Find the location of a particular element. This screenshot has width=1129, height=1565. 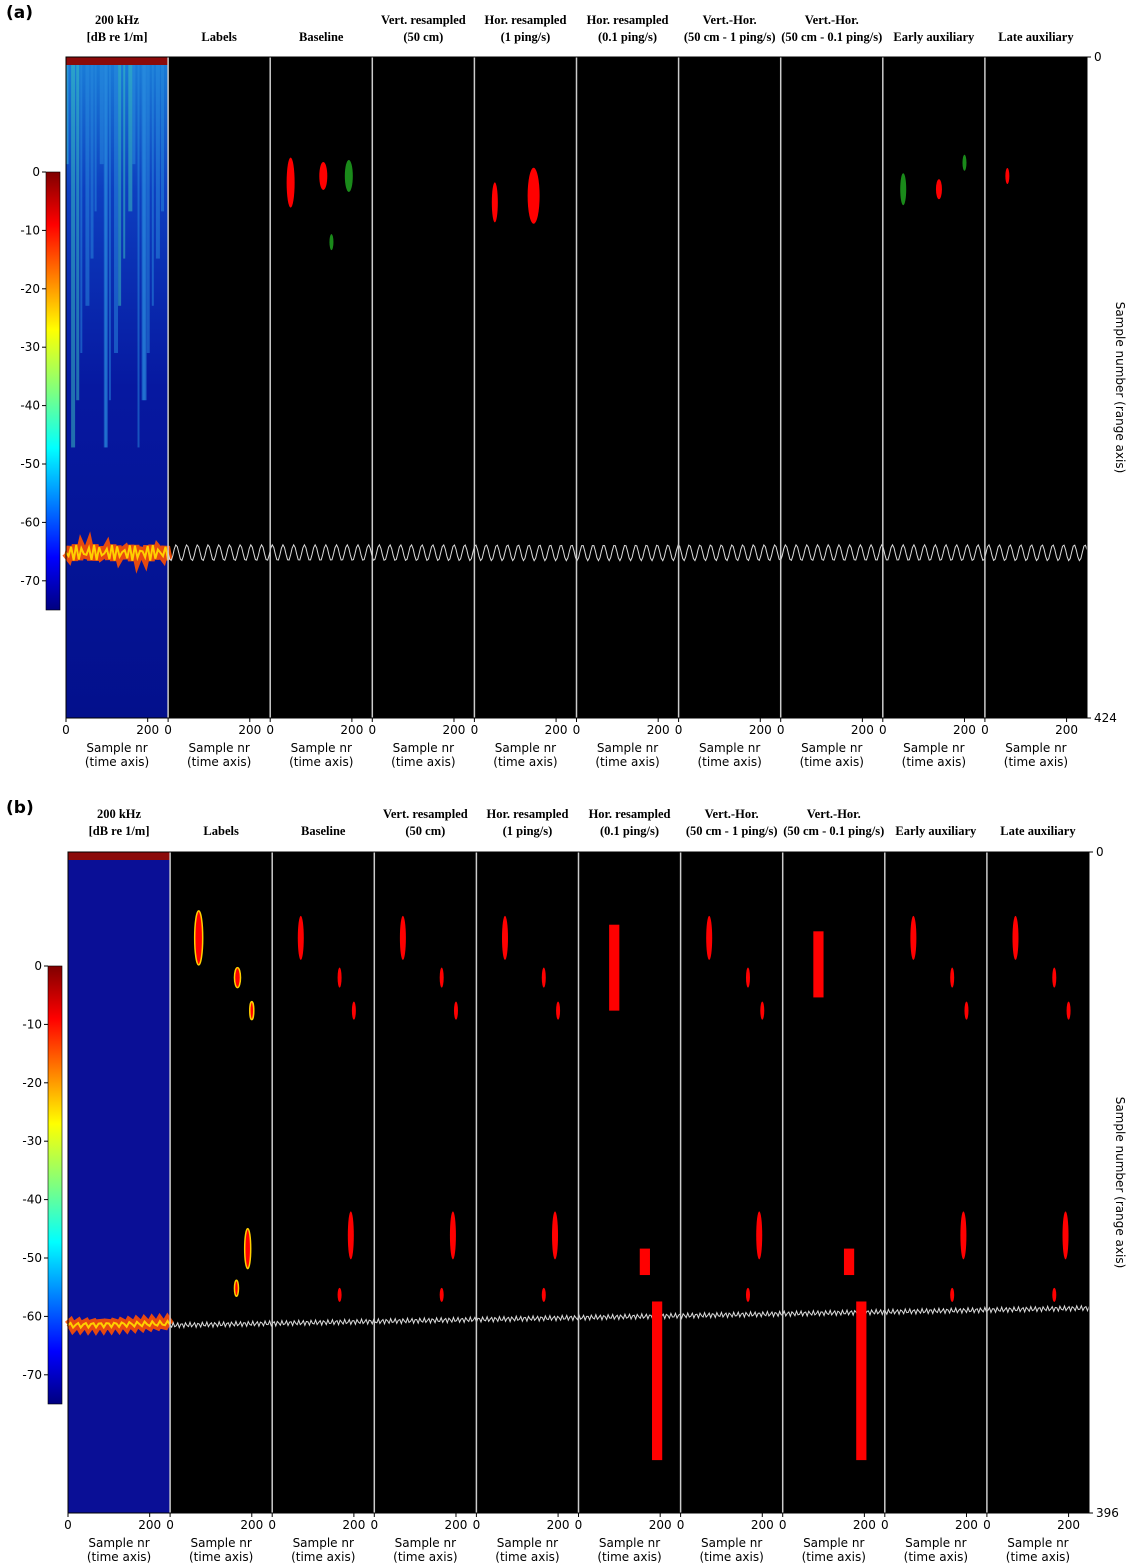

colorbar-tick-label: -10 is located at coordinates (32, 1024).